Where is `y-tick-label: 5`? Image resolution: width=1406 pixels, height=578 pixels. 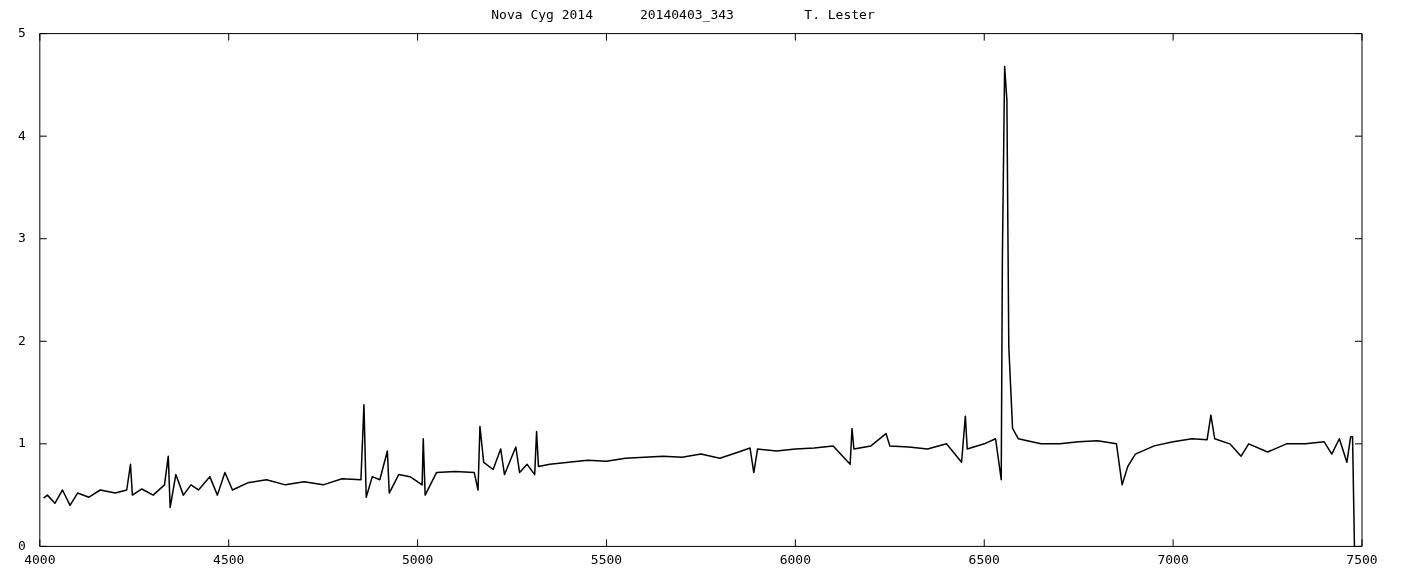
y-tick-label: 5 is located at coordinates (22, 32).